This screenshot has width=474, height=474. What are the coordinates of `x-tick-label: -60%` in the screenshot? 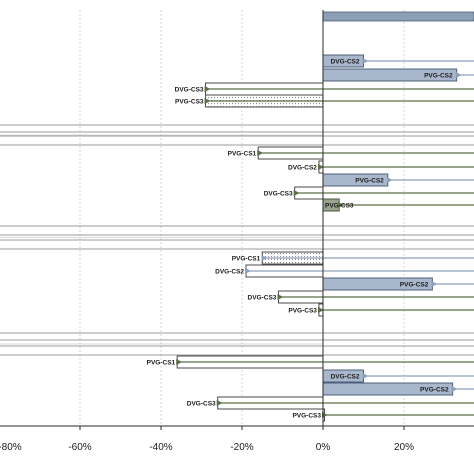 It's located at (79, 447).